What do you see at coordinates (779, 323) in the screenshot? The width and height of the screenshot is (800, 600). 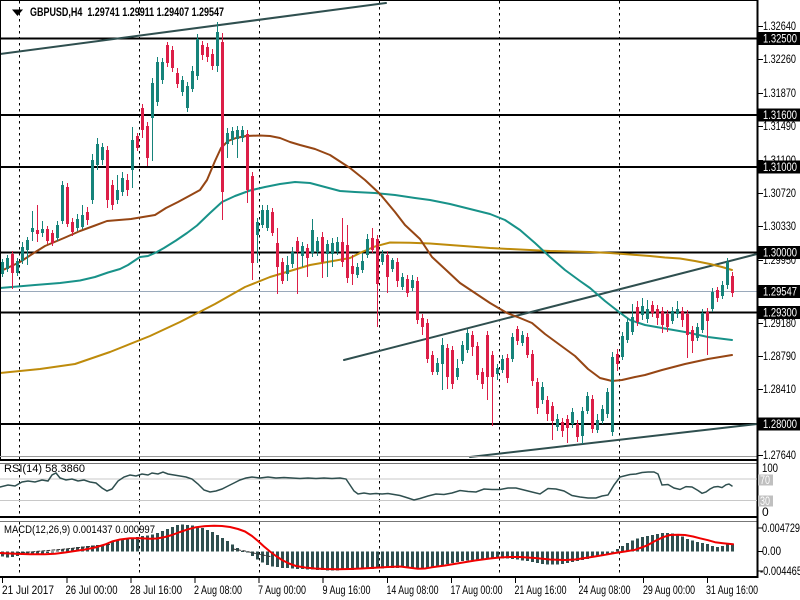 I see `svg-text: 1.29180` at bounding box center [779, 323].